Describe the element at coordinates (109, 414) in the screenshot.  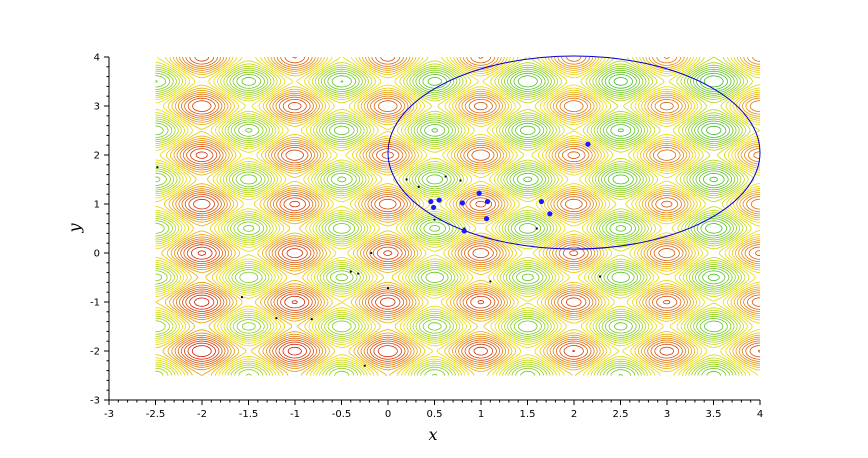
I see `x-tick-label: -3` at that location.